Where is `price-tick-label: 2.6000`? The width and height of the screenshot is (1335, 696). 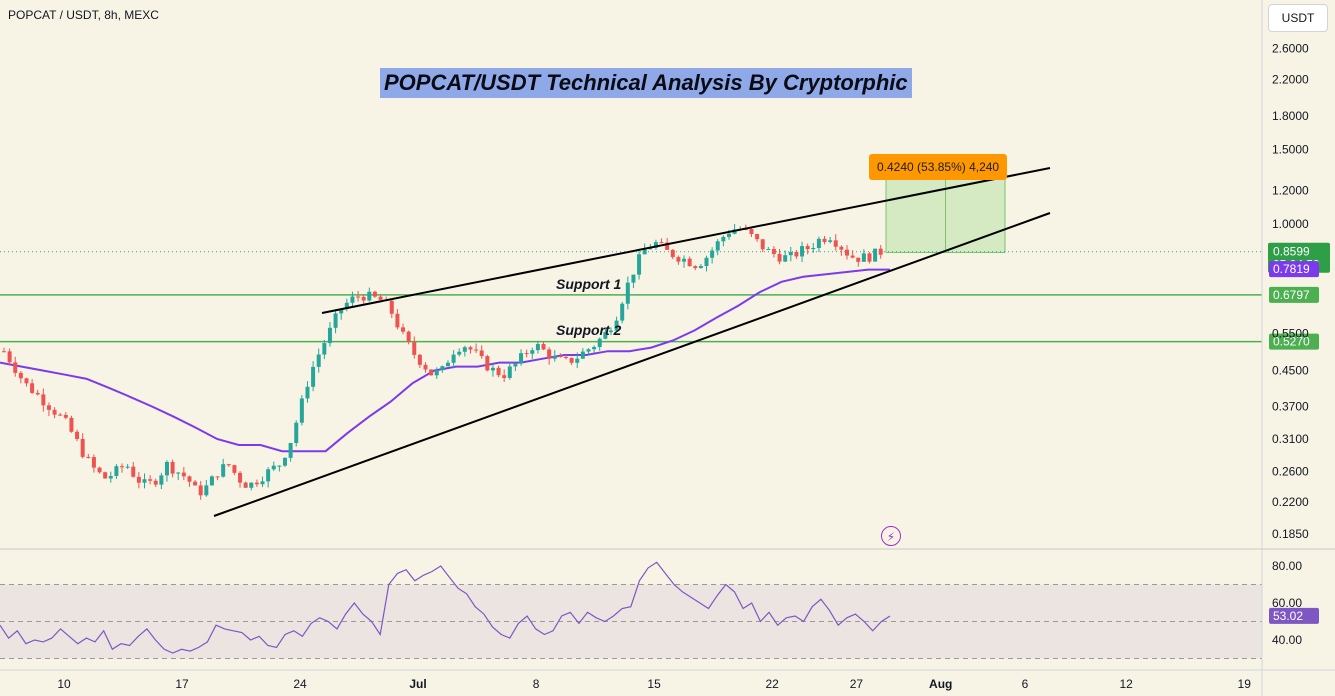
price-tick-label: 2.6000 is located at coordinates (1290, 49).